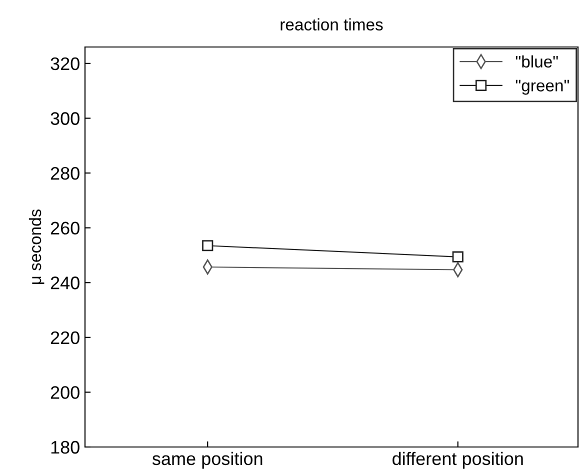 This screenshot has height=470, width=582. What do you see at coordinates (207, 460) in the screenshot?
I see `x-tick-label: same position` at bounding box center [207, 460].